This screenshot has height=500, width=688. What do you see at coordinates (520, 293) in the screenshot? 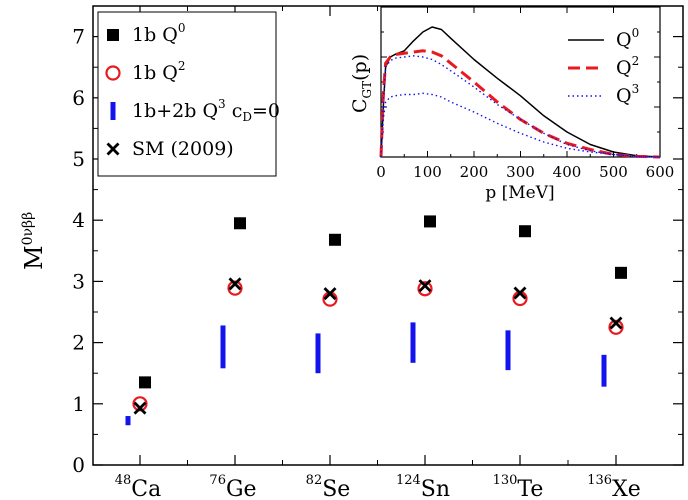
I see `x-marker-te` at bounding box center [520, 293].